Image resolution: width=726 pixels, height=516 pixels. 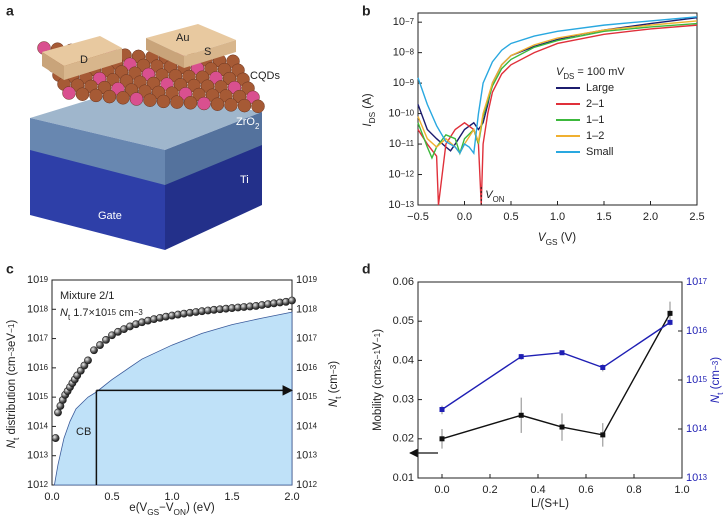 I want to click on electrode-front, so click(x=93, y=64).